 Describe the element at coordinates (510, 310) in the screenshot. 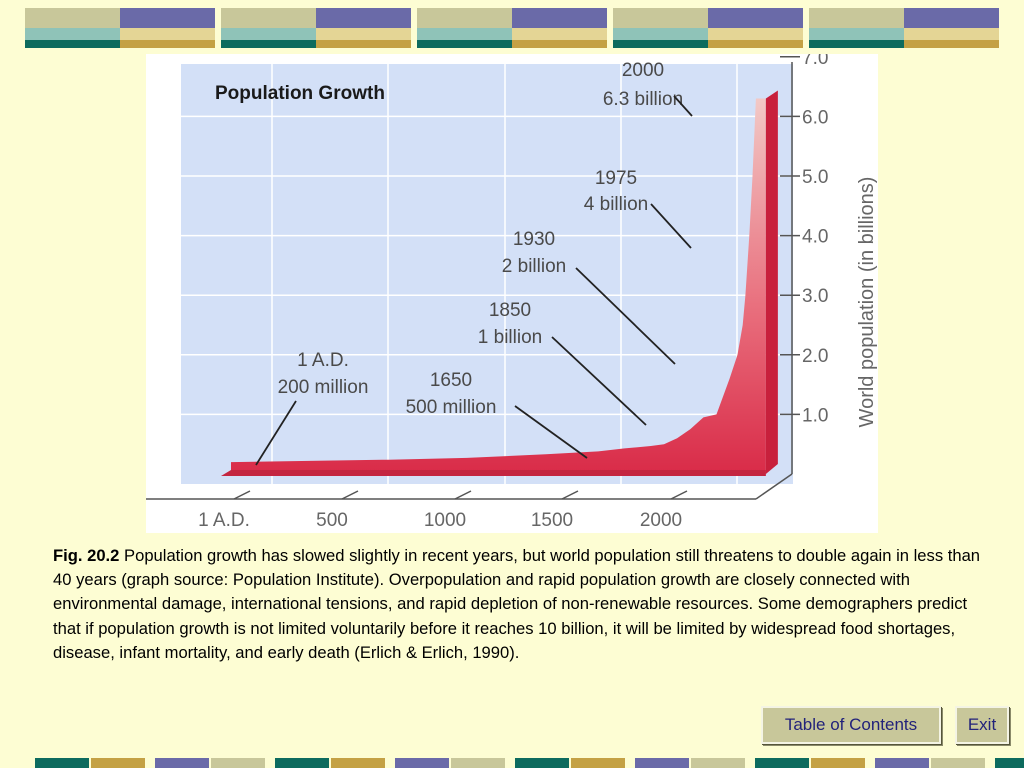

I see `annotation-year: 1850` at that location.